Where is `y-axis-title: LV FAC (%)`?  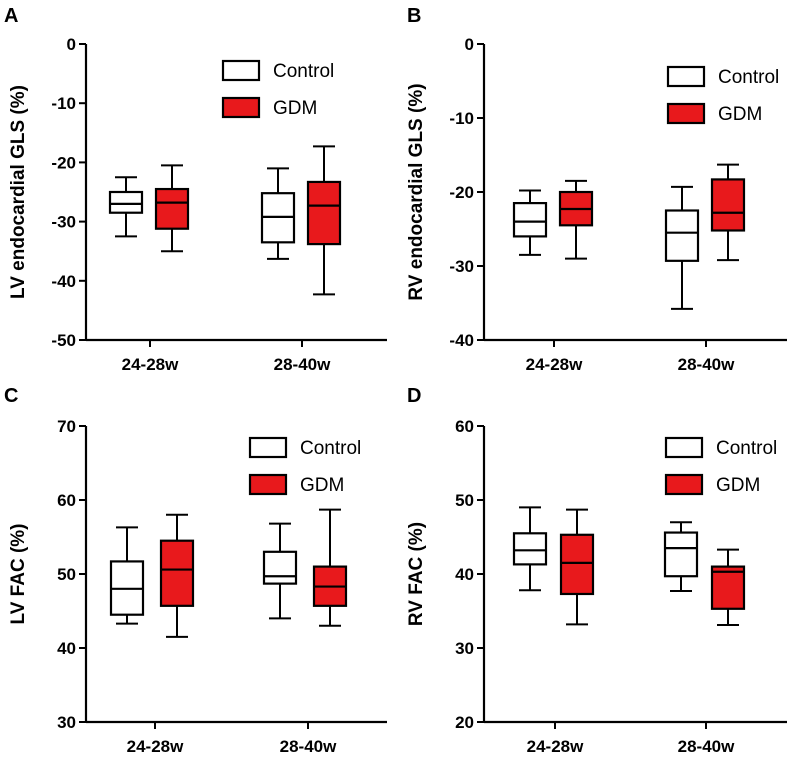
y-axis-title: LV FAC (%) is located at coordinates (18, 574).